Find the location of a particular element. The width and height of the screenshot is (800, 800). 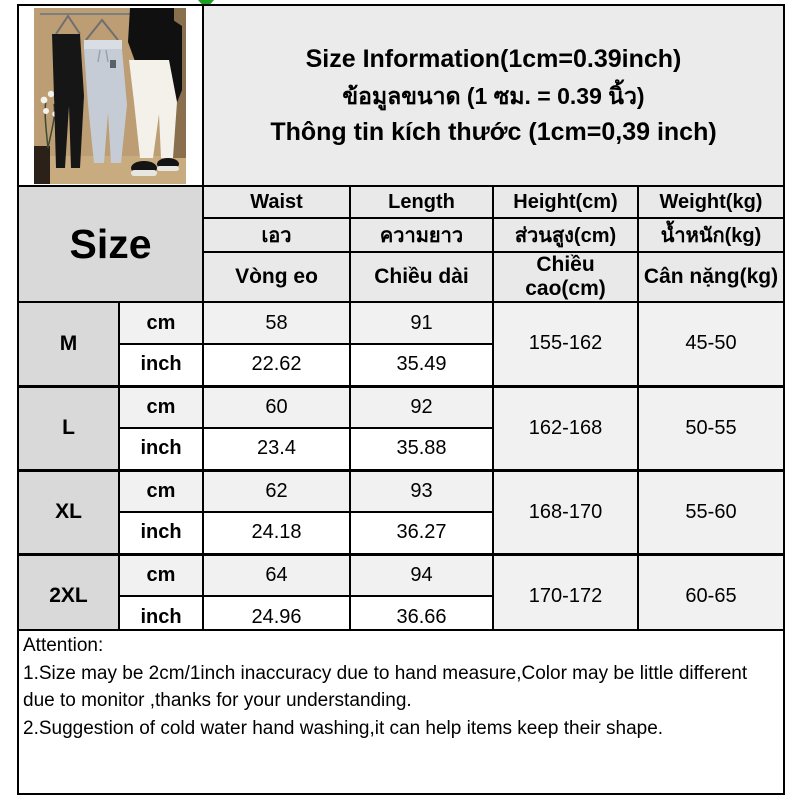

2xl-waist-cm: 64 is located at coordinates (276, 574).